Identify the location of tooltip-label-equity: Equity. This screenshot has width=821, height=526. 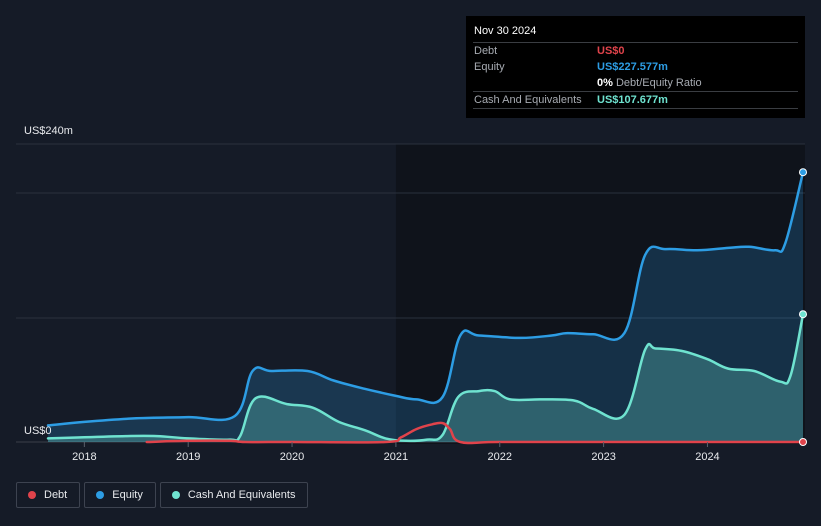
(489, 67).